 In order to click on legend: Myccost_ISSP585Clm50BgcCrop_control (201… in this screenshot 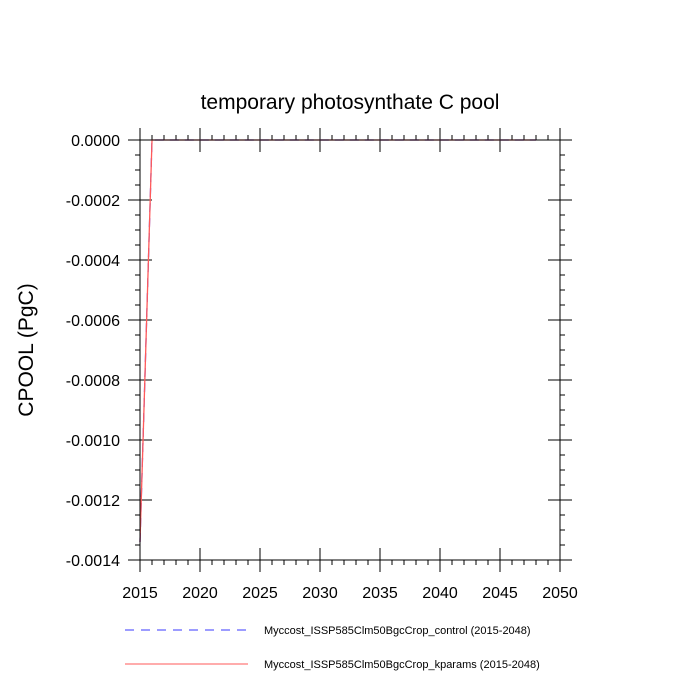, I will do `click(332, 648)`.